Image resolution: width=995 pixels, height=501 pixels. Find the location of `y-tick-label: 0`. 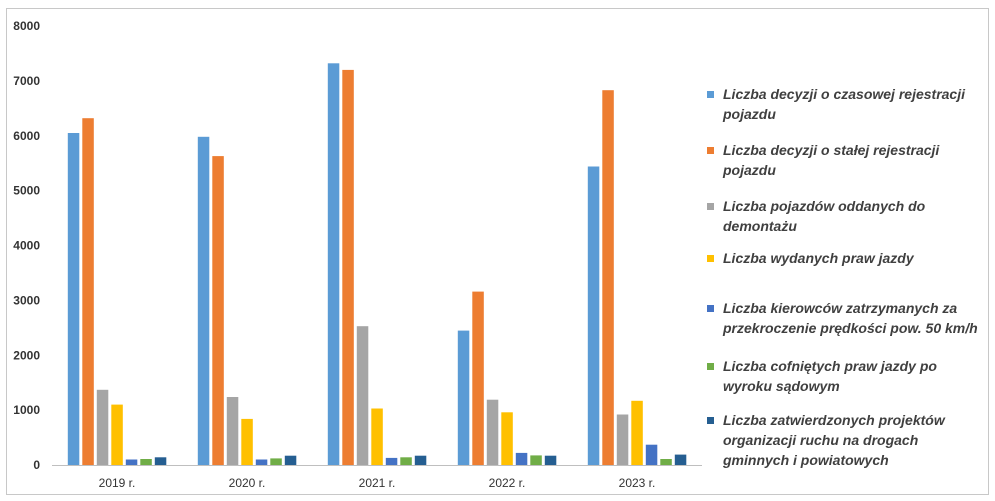

y-tick-label: 0 is located at coordinates (36, 465).